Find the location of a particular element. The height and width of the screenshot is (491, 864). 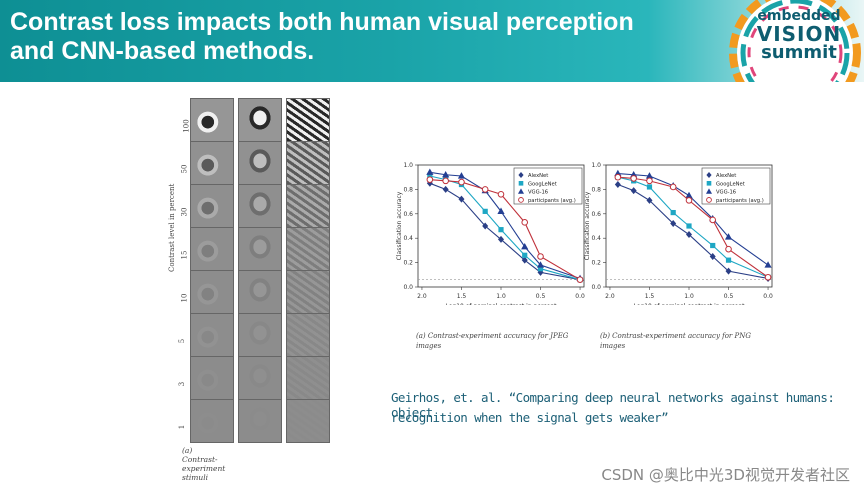

contrast-level-label: 1 is located at coordinates (182, 427).